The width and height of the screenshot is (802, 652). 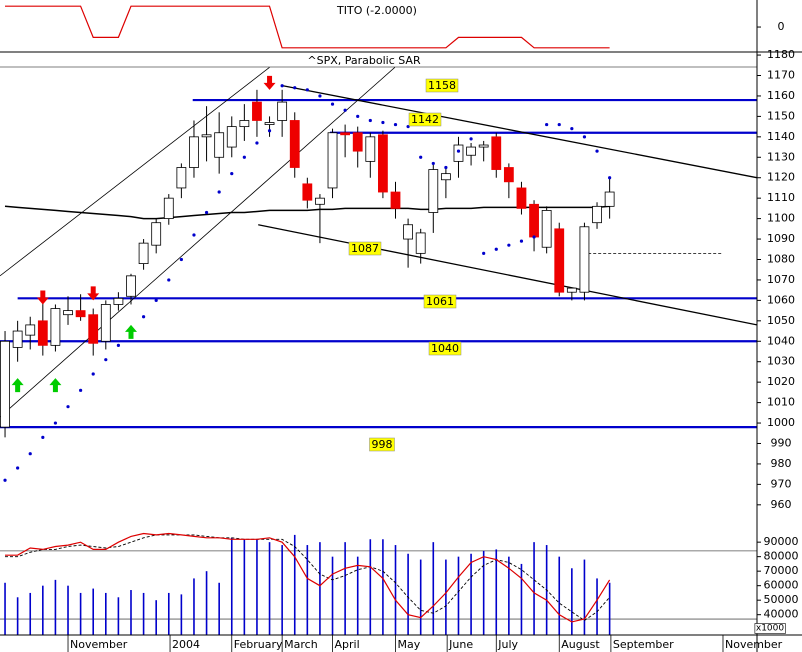 I want to click on level-label: 1040, so click(x=445, y=348).